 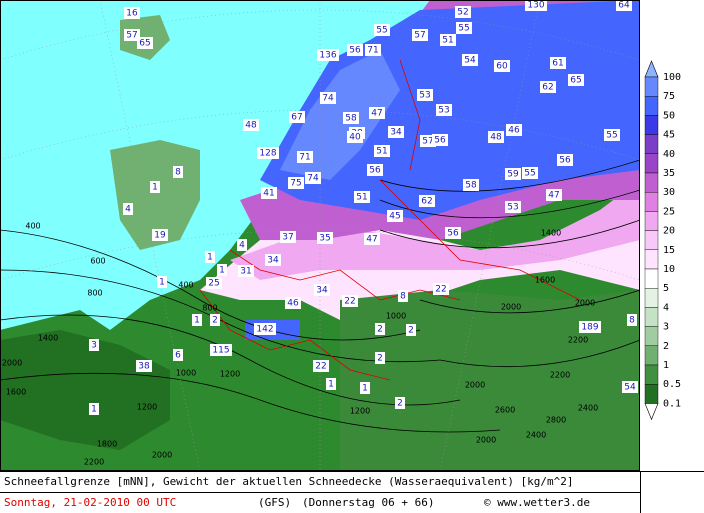 I want to click on snow-label: 58, so click(x=471, y=186).